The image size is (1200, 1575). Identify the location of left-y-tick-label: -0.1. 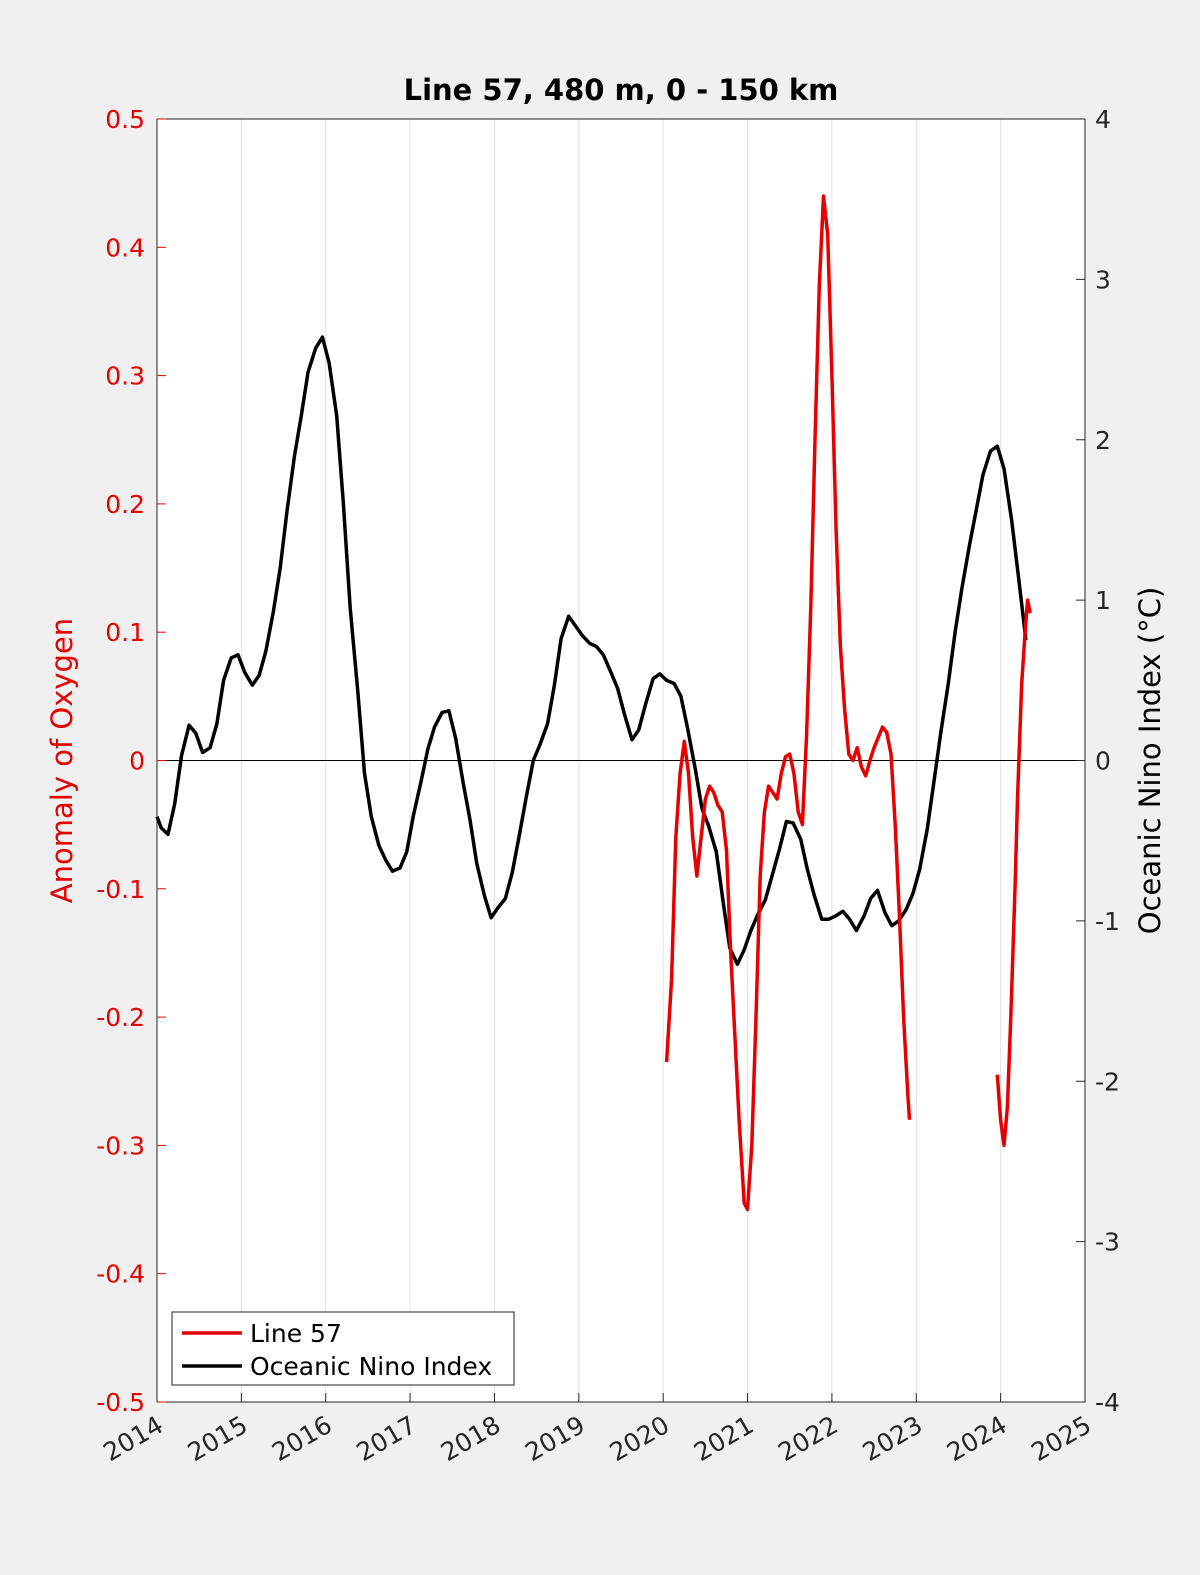
(120, 889).